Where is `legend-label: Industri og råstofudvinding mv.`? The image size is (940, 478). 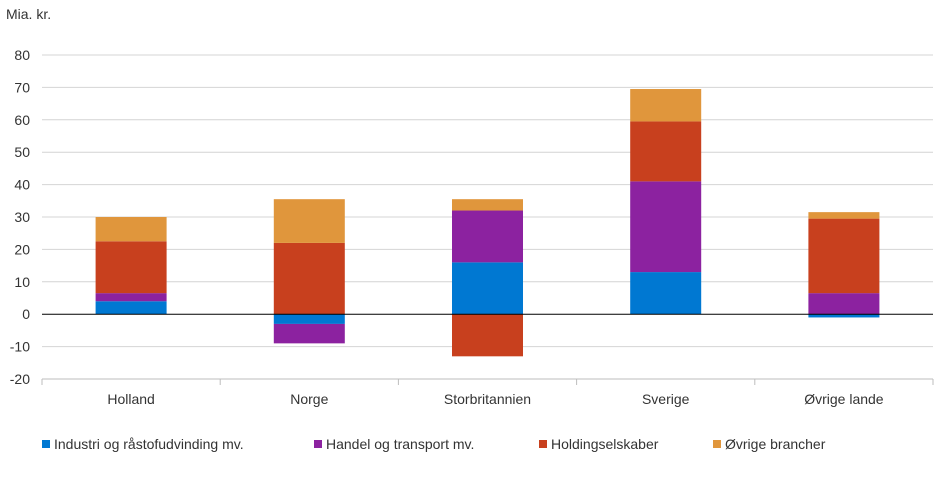
legend-label: Industri og råstofudvinding mv. is located at coordinates (149, 444).